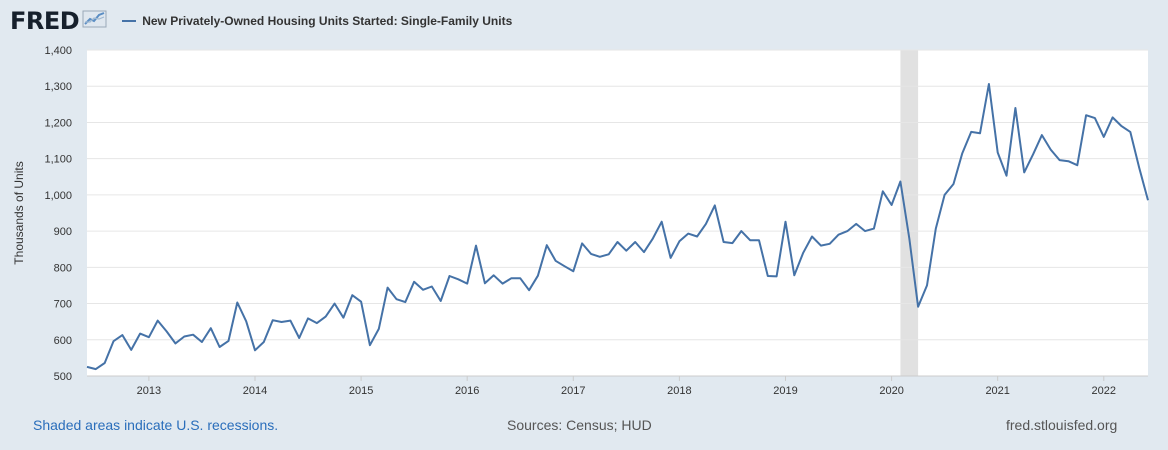 The height and width of the screenshot is (450, 1168). What do you see at coordinates (573, 391) in the screenshot?
I see `x-tick-label: 2017` at bounding box center [573, 391].